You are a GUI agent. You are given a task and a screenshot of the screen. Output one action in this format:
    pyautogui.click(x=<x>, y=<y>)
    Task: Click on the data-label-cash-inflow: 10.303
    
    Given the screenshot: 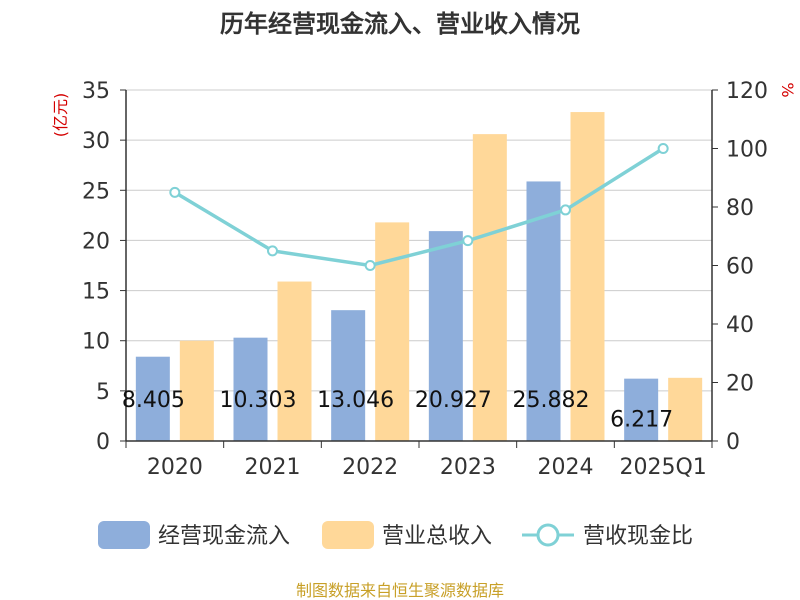 What is the action you would take?
    pyautogui.click(x=258, y=400)
    